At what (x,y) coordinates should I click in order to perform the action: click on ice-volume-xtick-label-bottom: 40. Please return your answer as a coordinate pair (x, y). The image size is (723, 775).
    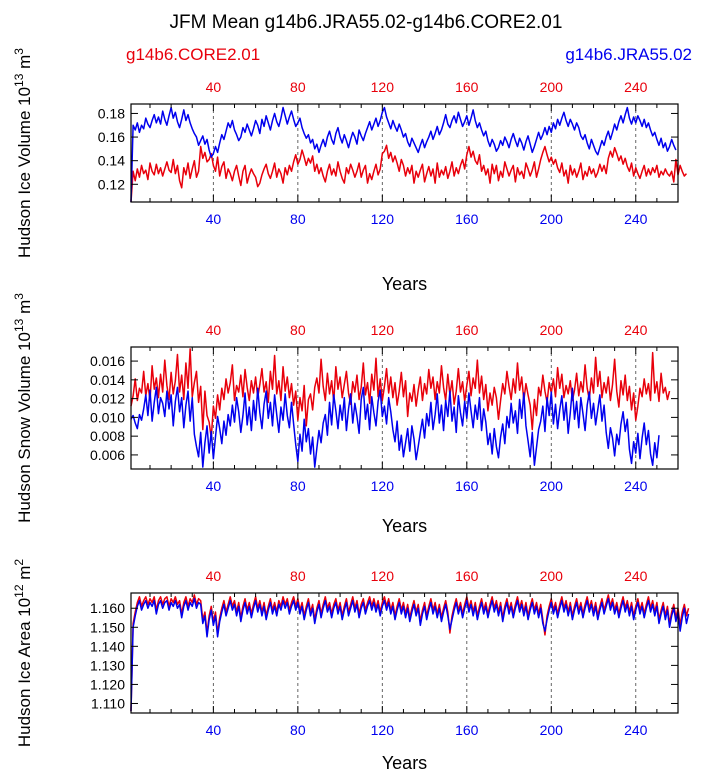
    Looking at the image, I should click on (214, 219).